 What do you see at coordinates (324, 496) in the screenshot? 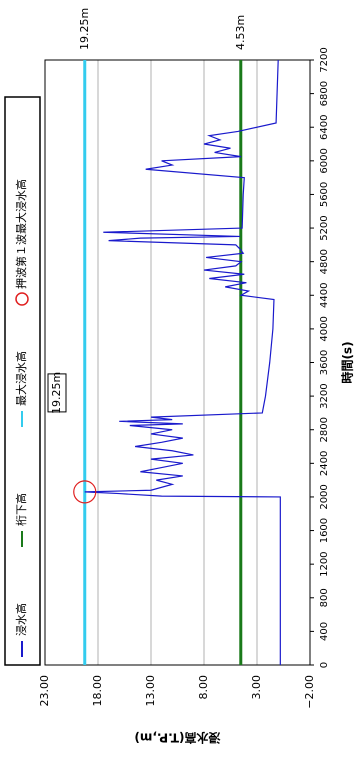
I see `x-tick-label: 2000` at bounding box center [324, 496].